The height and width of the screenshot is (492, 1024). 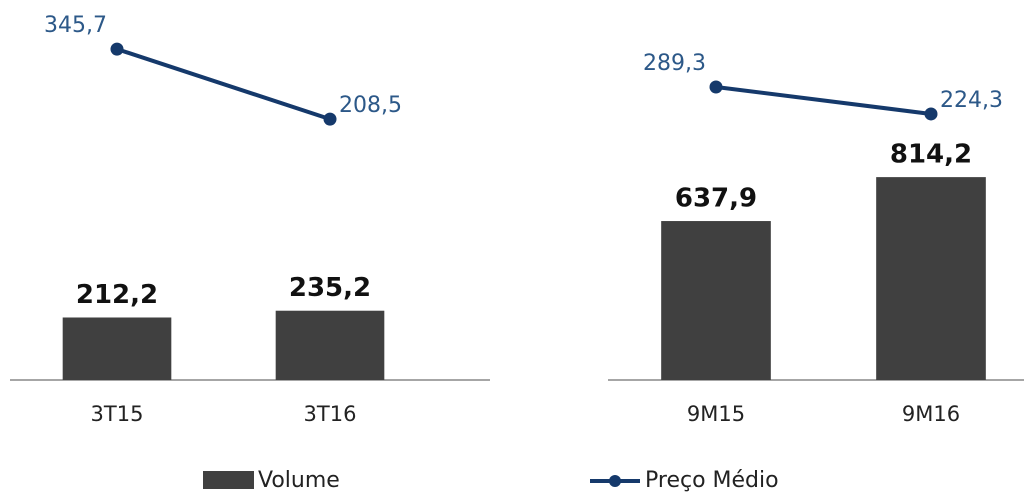 I want to click on legend-label: Preço Médio, so click(x=712, y=480).